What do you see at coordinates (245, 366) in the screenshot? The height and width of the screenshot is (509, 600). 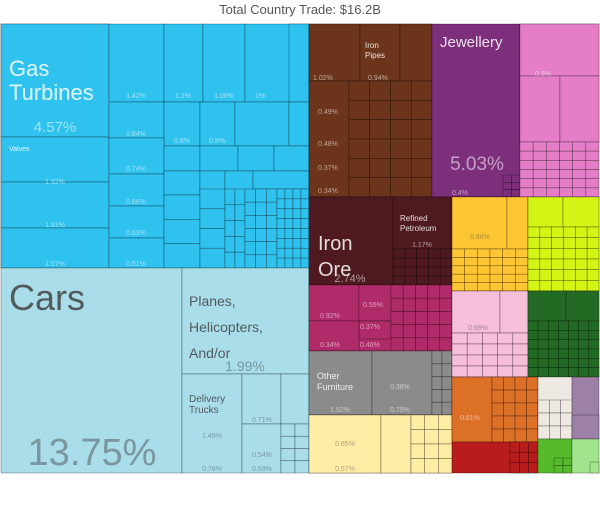 I see `share-planes: 1.99%` at bounding box center [245, 366].